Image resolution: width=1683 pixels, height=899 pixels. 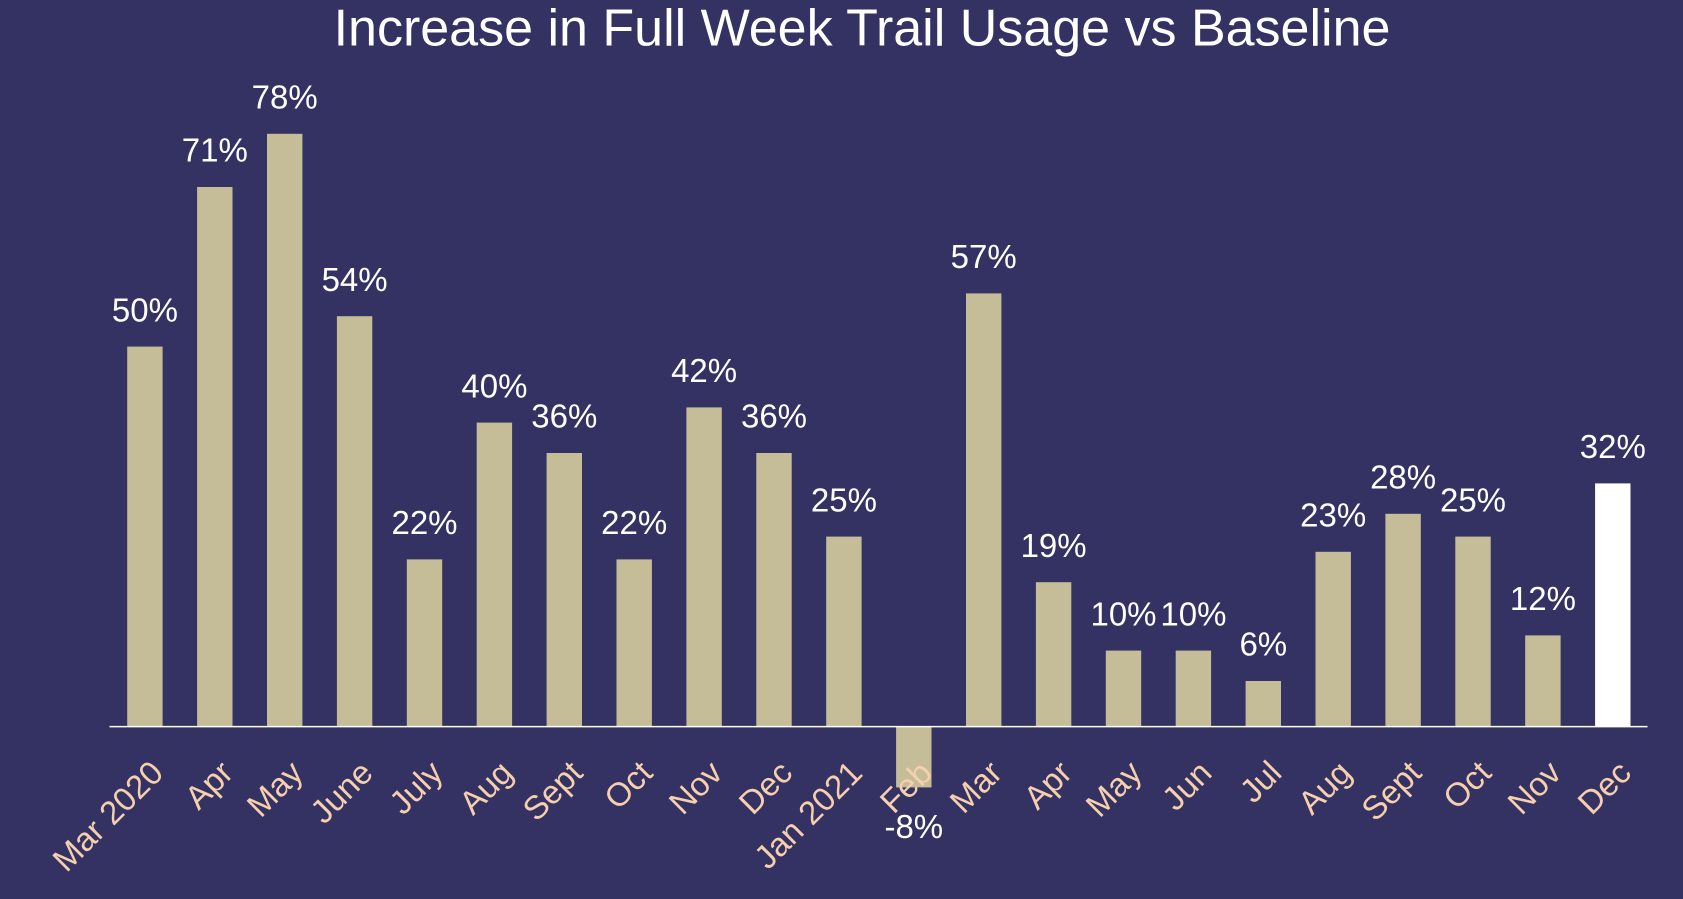 I want to click on value-label: 23%, so click(x=1333, y=515).